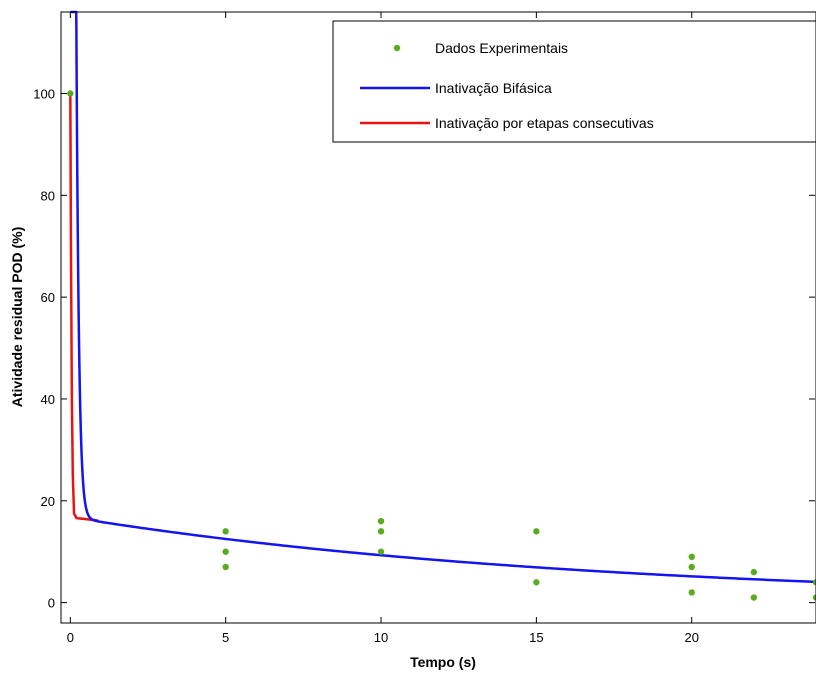  What do you see at coordinates (225, 637) in the screenshot?
I see `x-tick-label-5: 5` at bounding box center [225, 637].